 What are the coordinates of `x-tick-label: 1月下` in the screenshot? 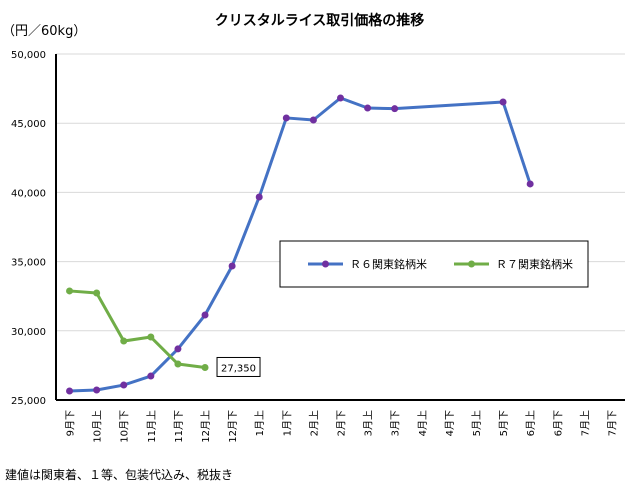 It's located at (287, 423).